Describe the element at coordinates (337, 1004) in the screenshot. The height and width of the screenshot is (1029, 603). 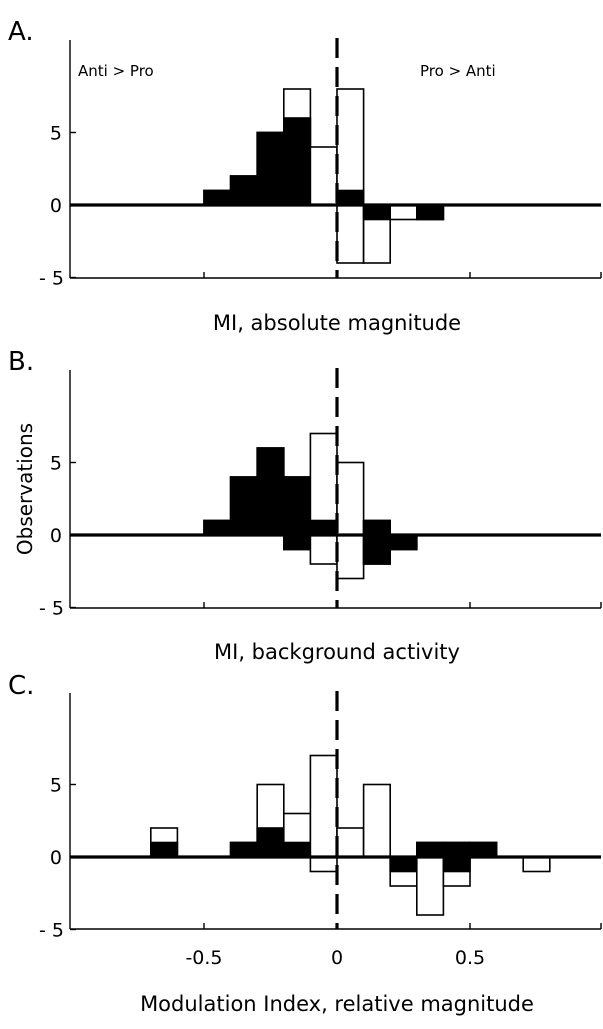
I see `panel-title: Modulation Index, relative magnitude` at that location.